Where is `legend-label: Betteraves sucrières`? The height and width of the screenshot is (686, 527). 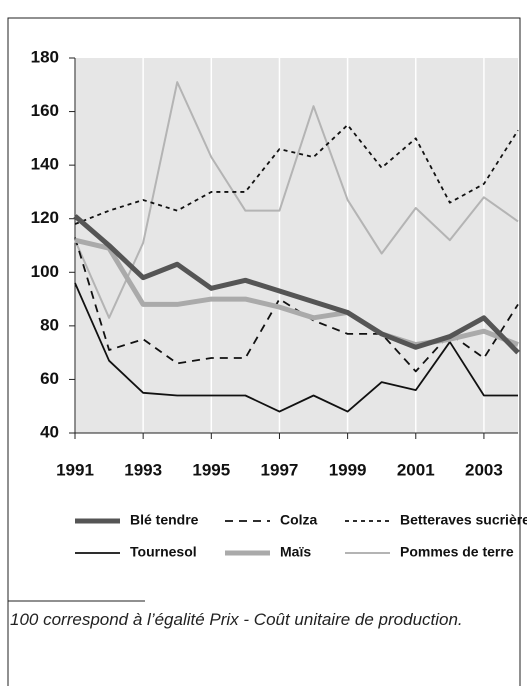
legend-label: Betteraves sucrières is located at coordinates (463, 520).